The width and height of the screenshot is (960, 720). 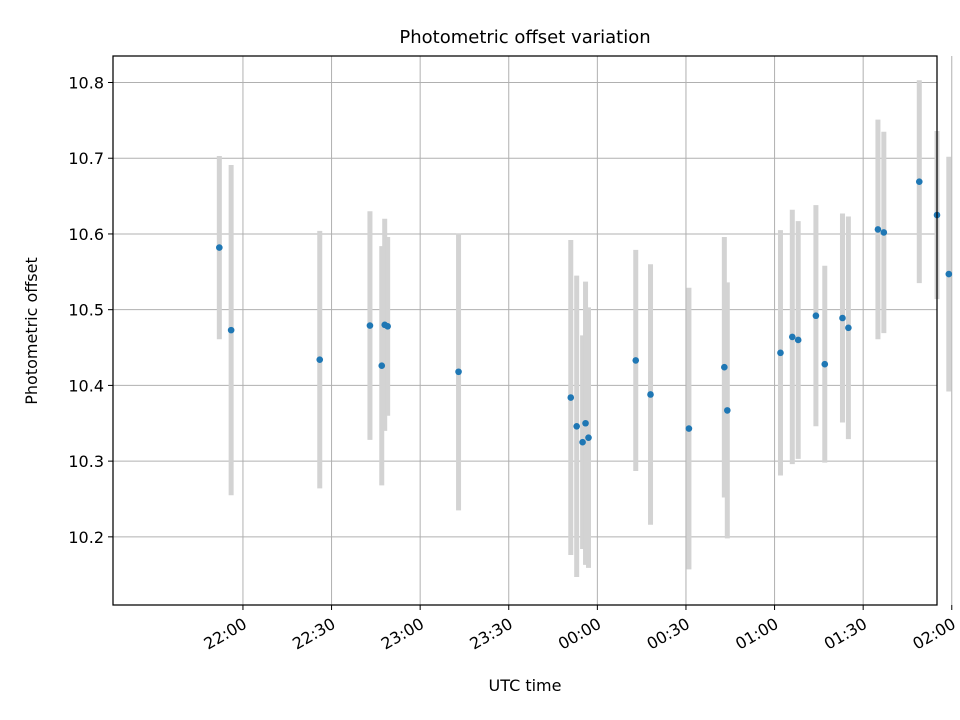 I want to click on y-axis-ticks: 10.2 10.3 10.4 10.5 10.6 10.7 10.8, so click(x=90, y=310).